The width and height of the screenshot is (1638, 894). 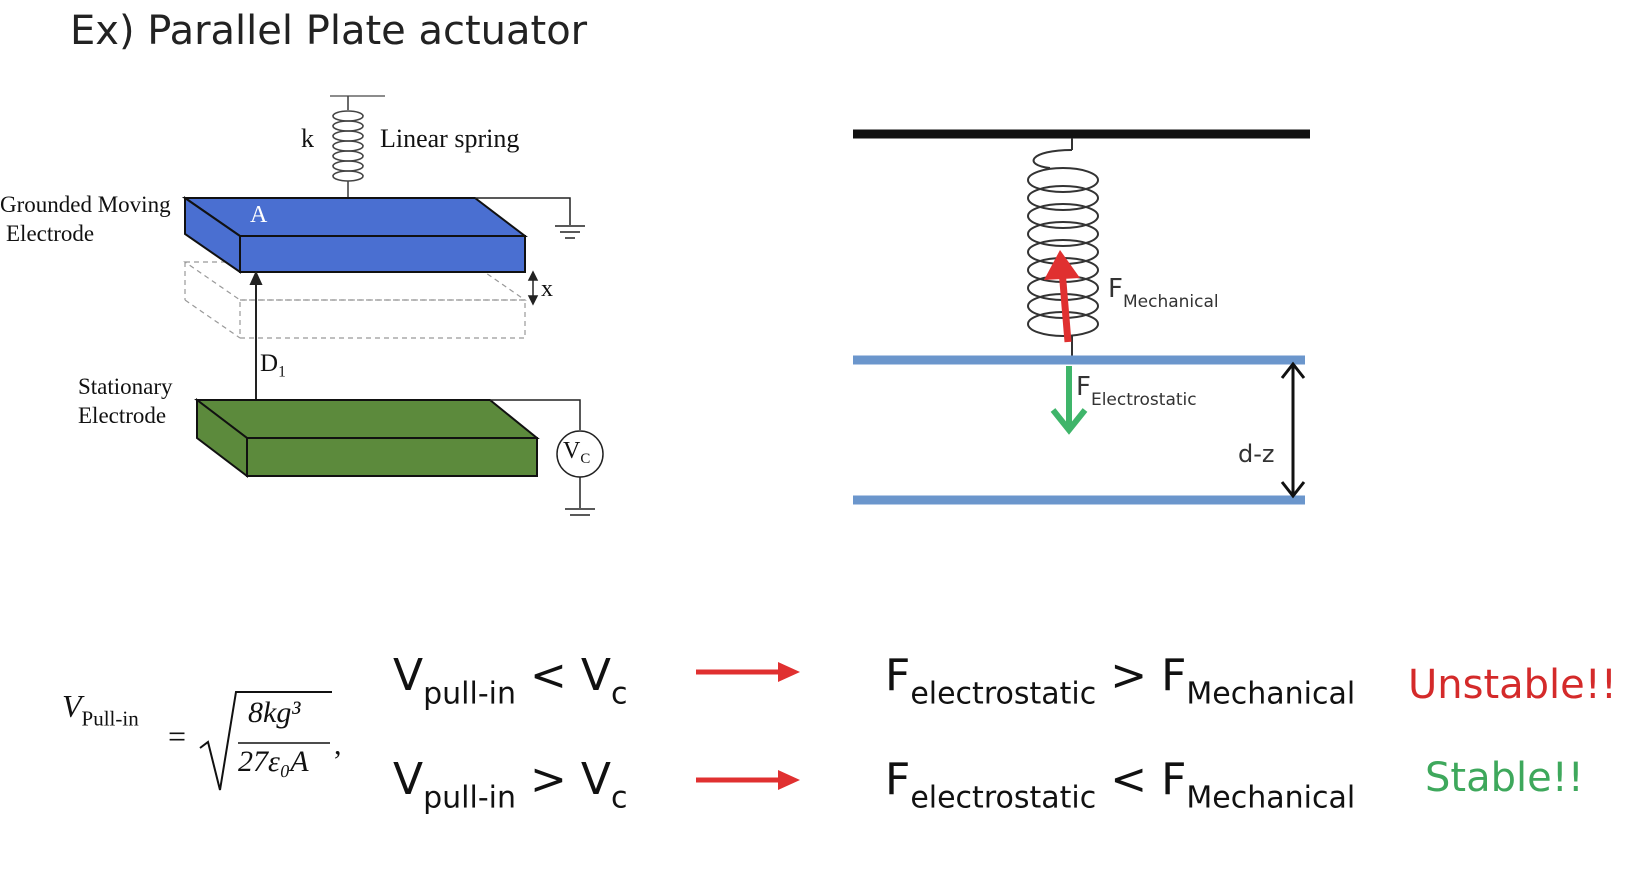 I want to click on electrostatic-force-label: FElectrostatic, so click(x=1136, y=391).